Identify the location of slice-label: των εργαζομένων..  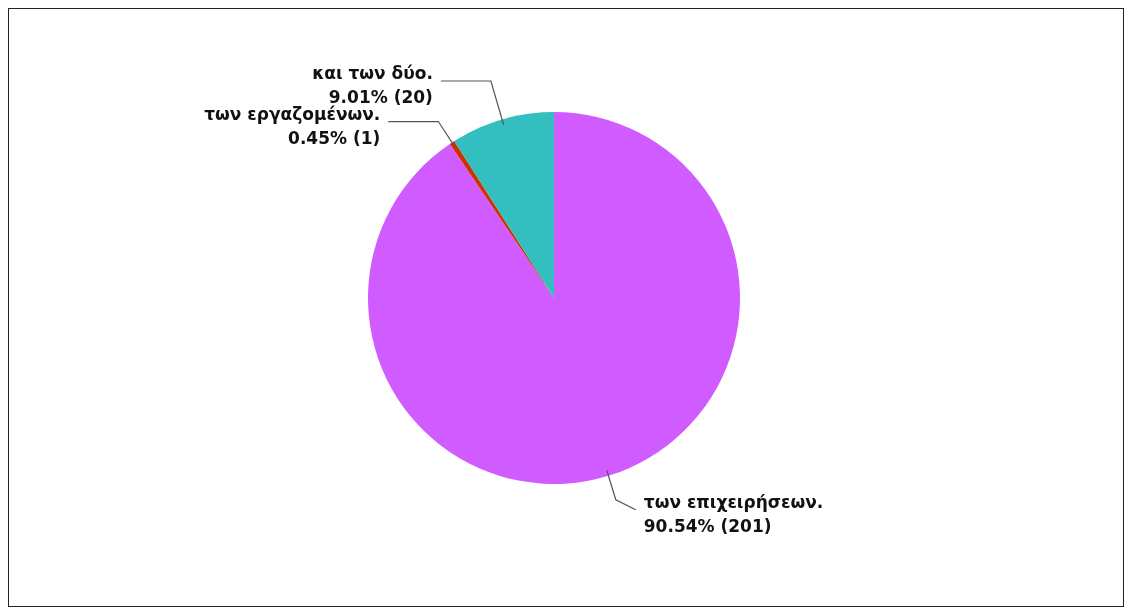
(292, 113).